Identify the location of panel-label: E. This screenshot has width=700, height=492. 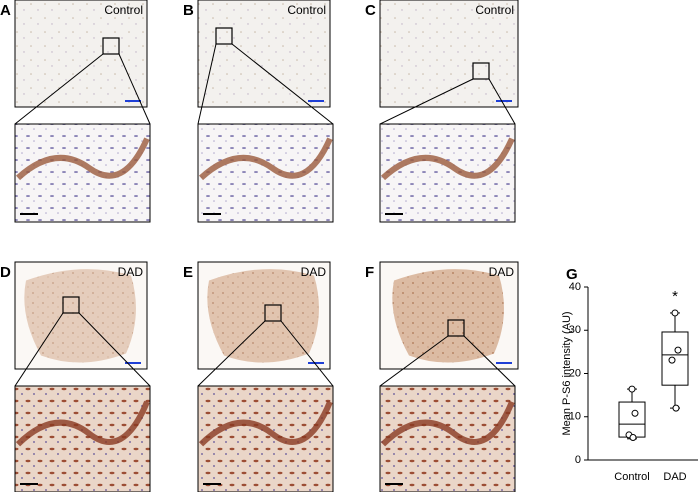
(188, 272).